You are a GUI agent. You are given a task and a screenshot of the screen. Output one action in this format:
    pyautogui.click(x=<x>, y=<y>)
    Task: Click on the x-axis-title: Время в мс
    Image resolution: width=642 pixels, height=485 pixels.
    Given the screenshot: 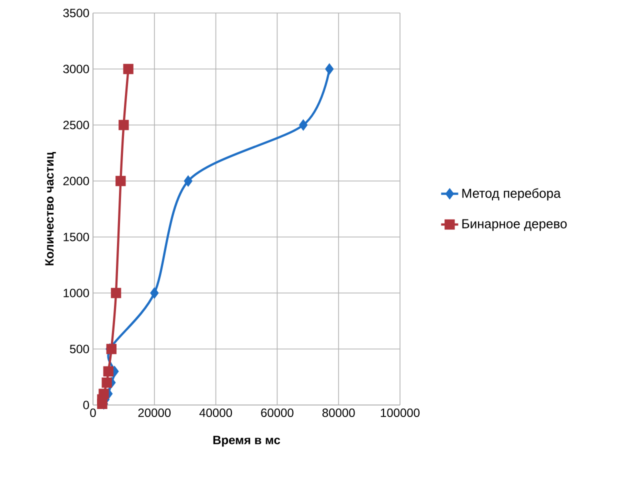 What is the action you would take?
    pyautogui.click(x=246, y=441)
    